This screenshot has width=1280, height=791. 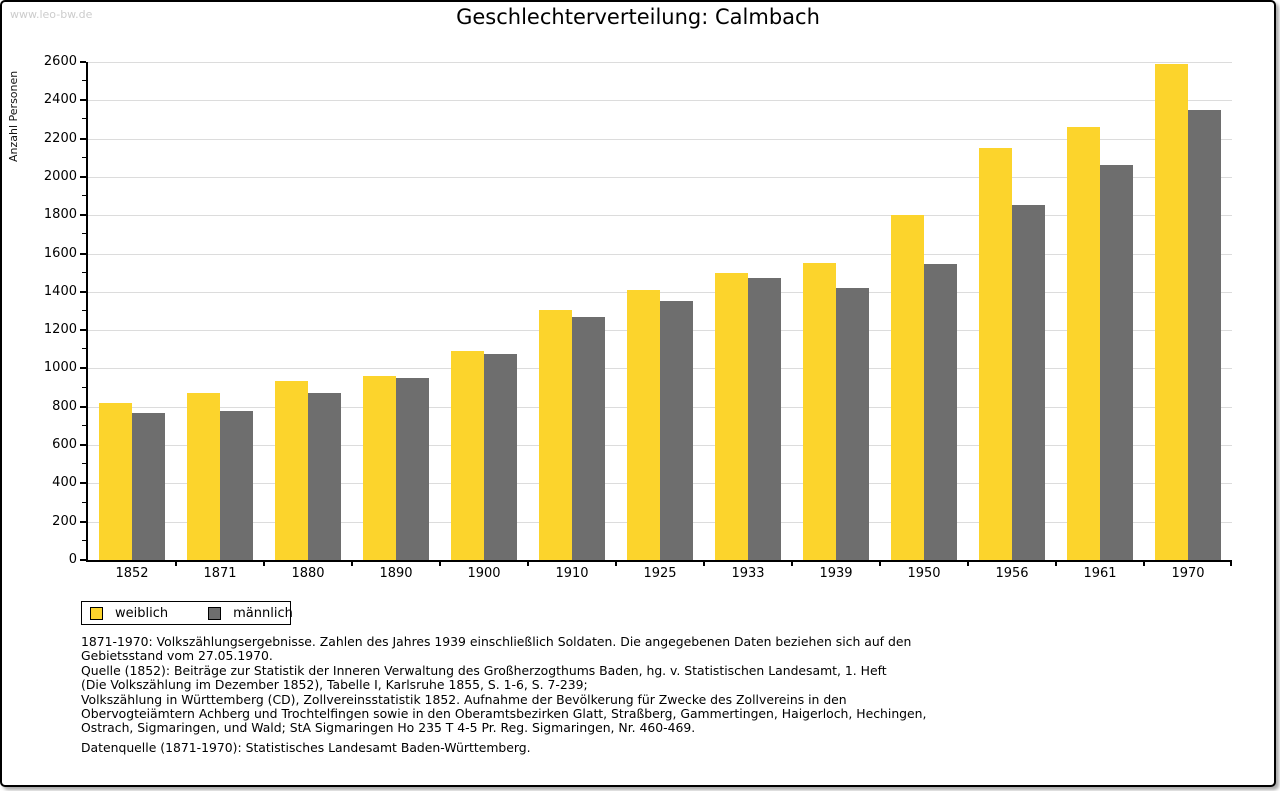 What do you see at coordinates (836, 573) in the screenshot?
I see `x-tick-label: 1939` at bounding box center [836, 573].